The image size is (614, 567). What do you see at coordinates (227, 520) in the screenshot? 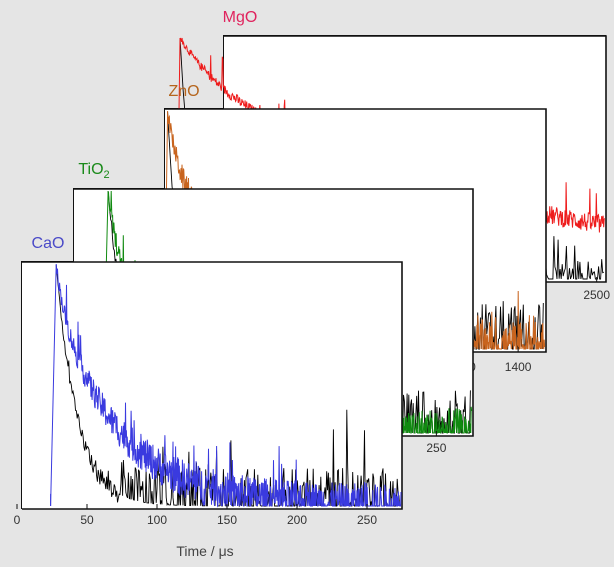
I see `tick-label-cao-150: 150` at bounding box center [227, 520].